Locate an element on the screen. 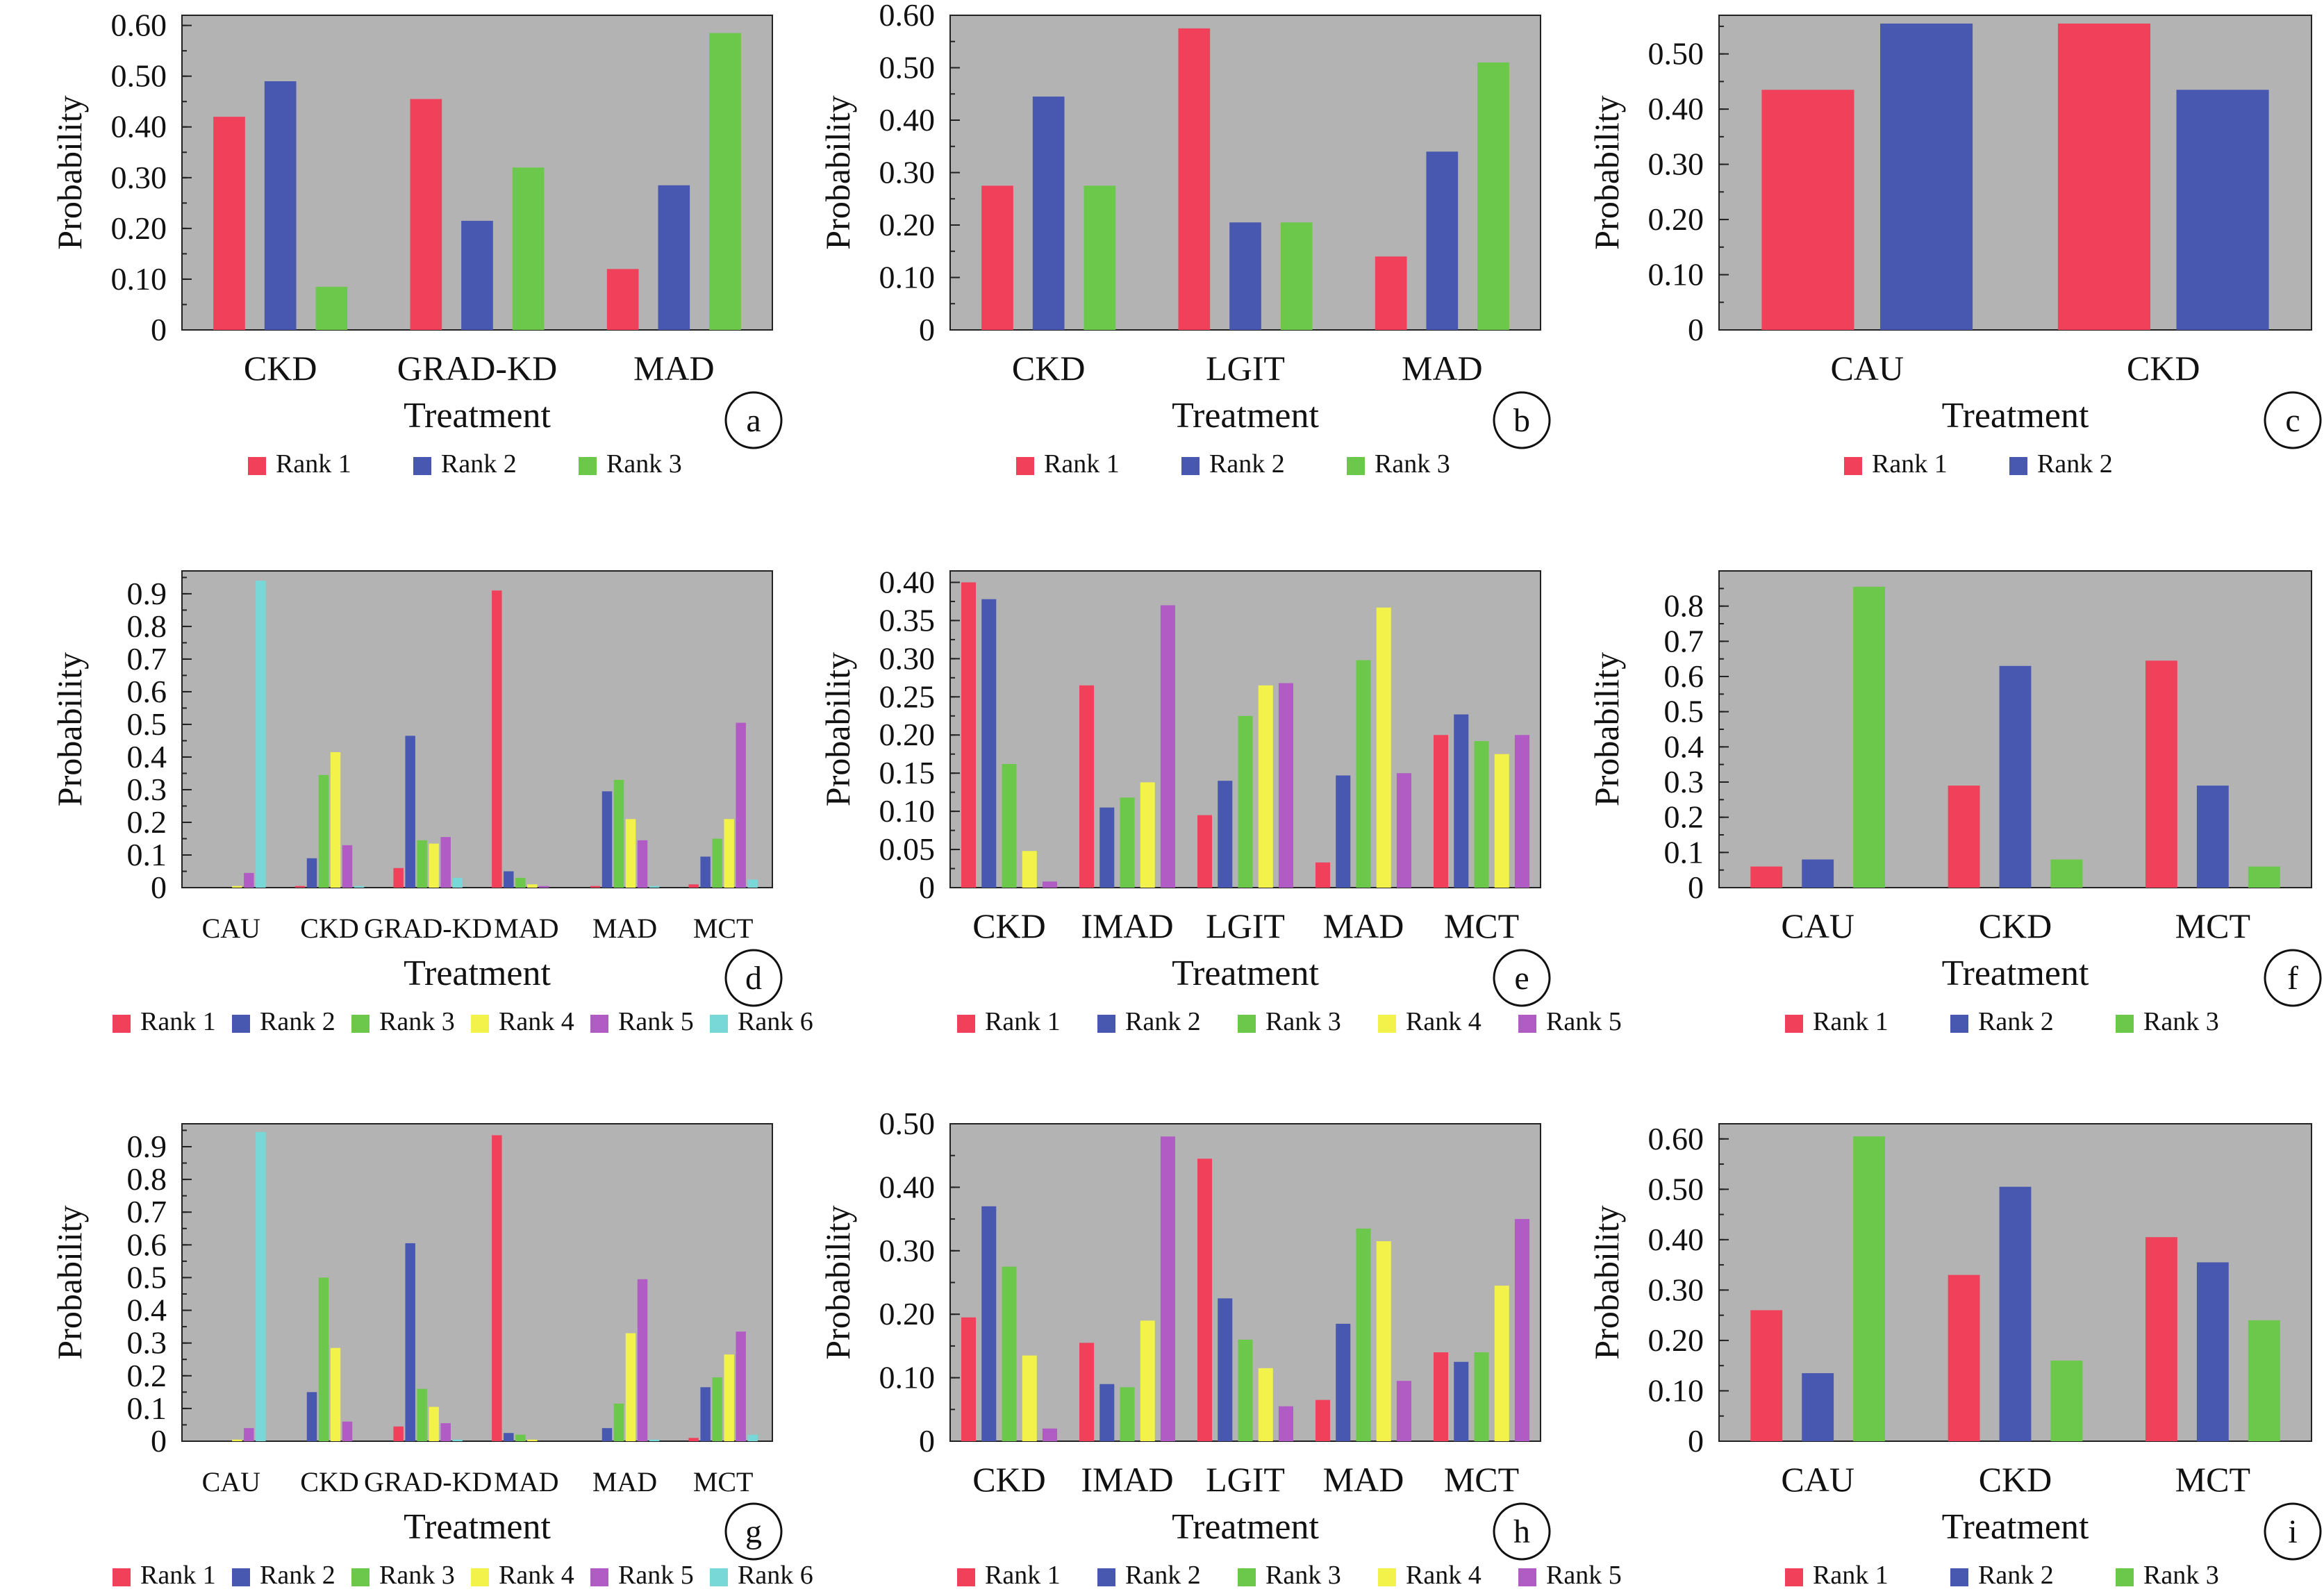 The height and width of the screenshot is (1594, 2324). bar-rank-3-imad is located at coordinates (1127, 843).